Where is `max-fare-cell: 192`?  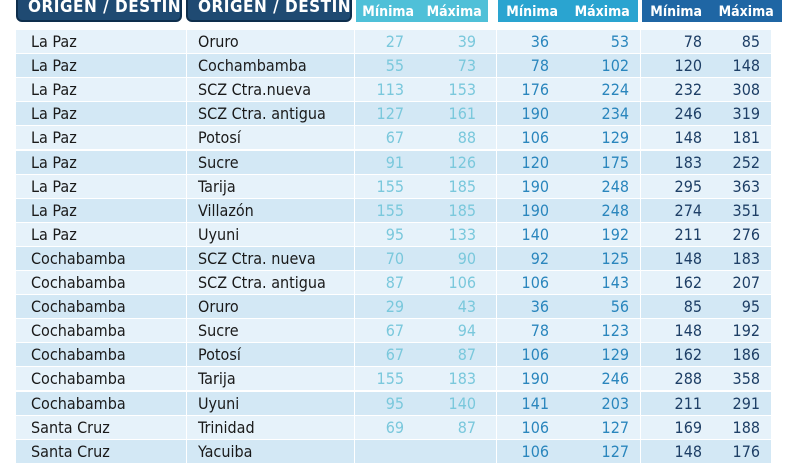
max-fare-cell: 192 is located at coordinates (615, 234).